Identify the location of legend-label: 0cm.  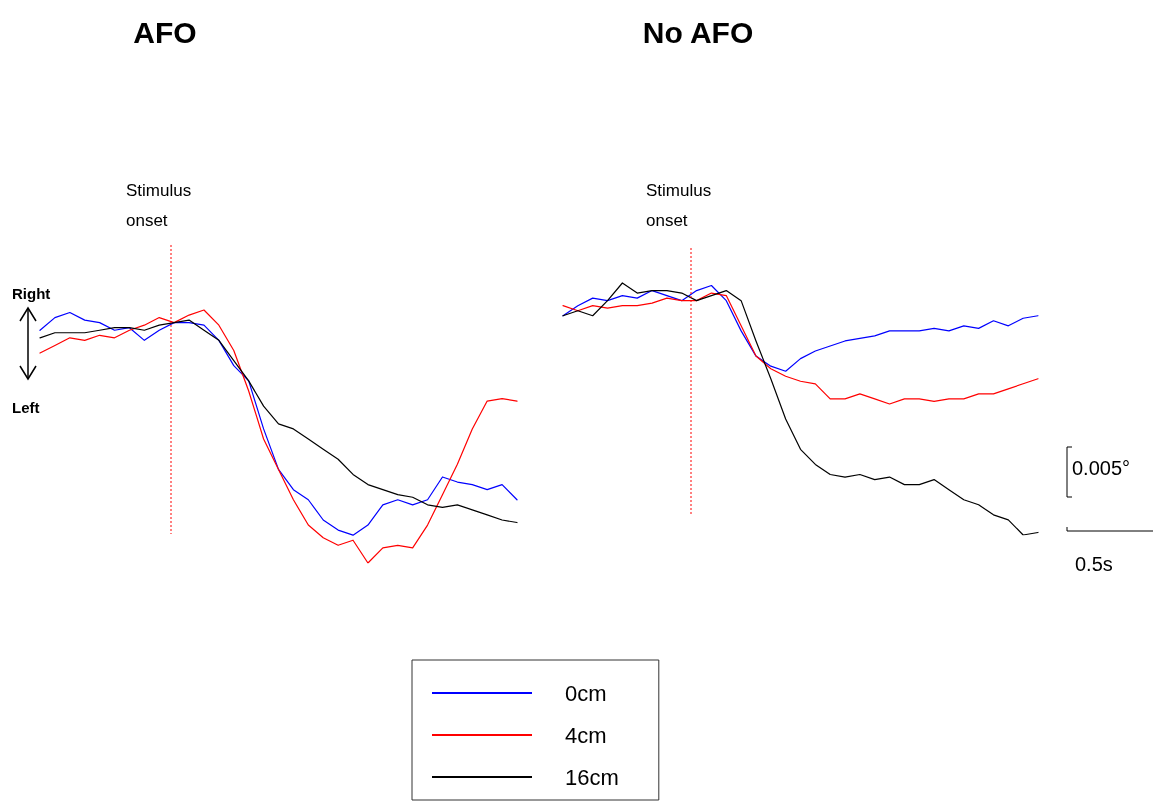
(586, 693).